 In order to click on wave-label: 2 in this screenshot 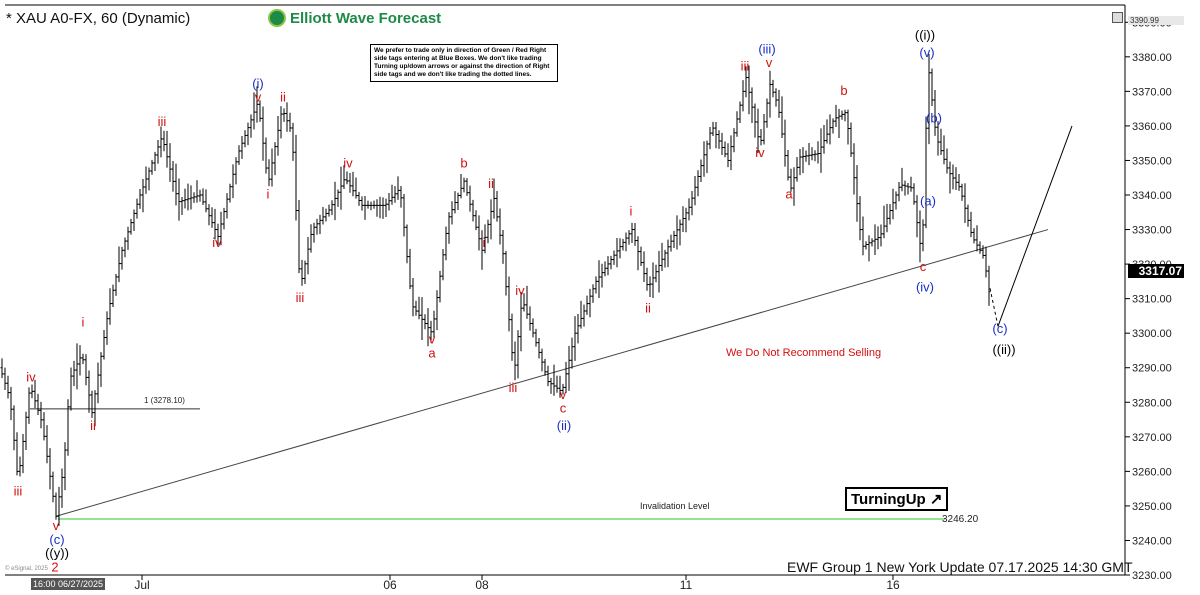, I will do `click(54, 567)`.